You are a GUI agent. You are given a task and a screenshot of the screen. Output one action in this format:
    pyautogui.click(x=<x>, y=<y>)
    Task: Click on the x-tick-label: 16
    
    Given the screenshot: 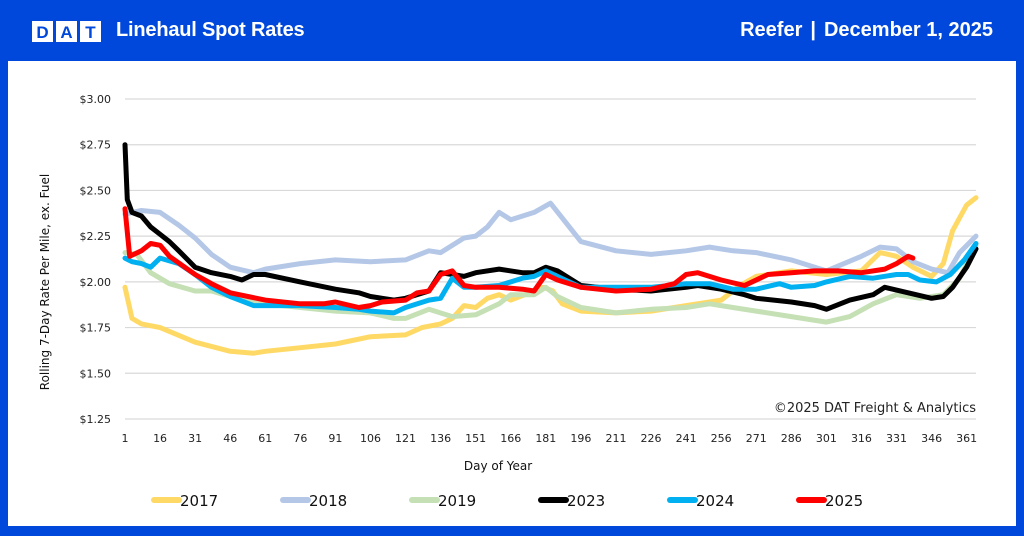 What is the action you would take?
    pyautogui.click(x=160, y=438)
    